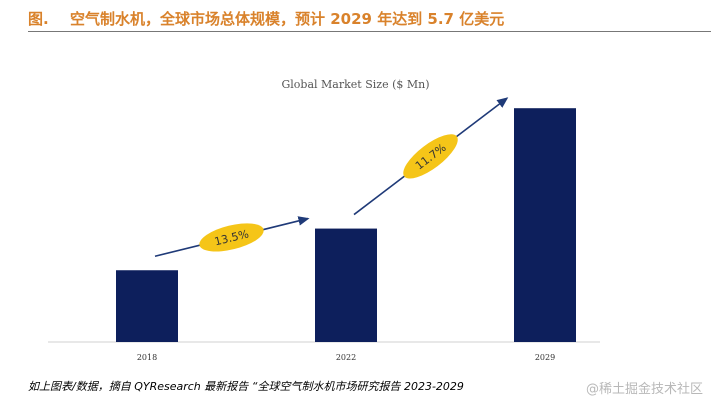  I want to click on x-tick-label: 2018, so click(147, 357).